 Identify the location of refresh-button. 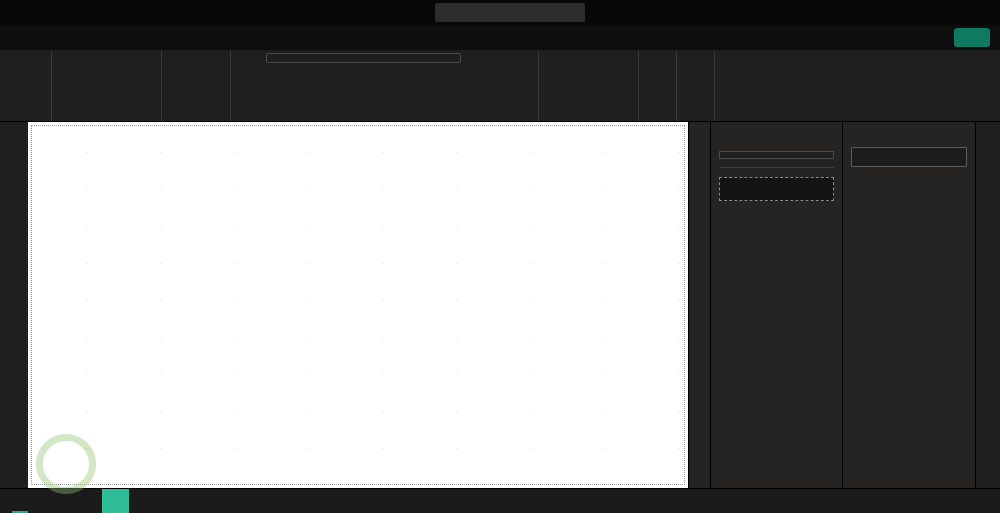
(211, 71).